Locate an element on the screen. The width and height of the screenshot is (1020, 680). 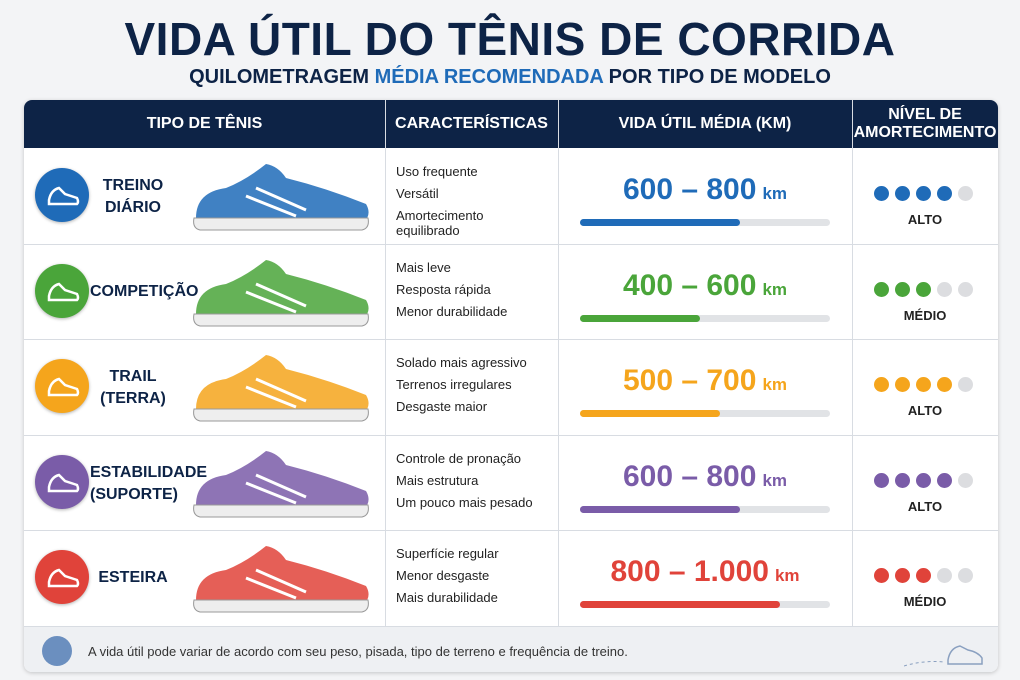
shoe-type-line: TRAIL is located at coordinates (133, 377).